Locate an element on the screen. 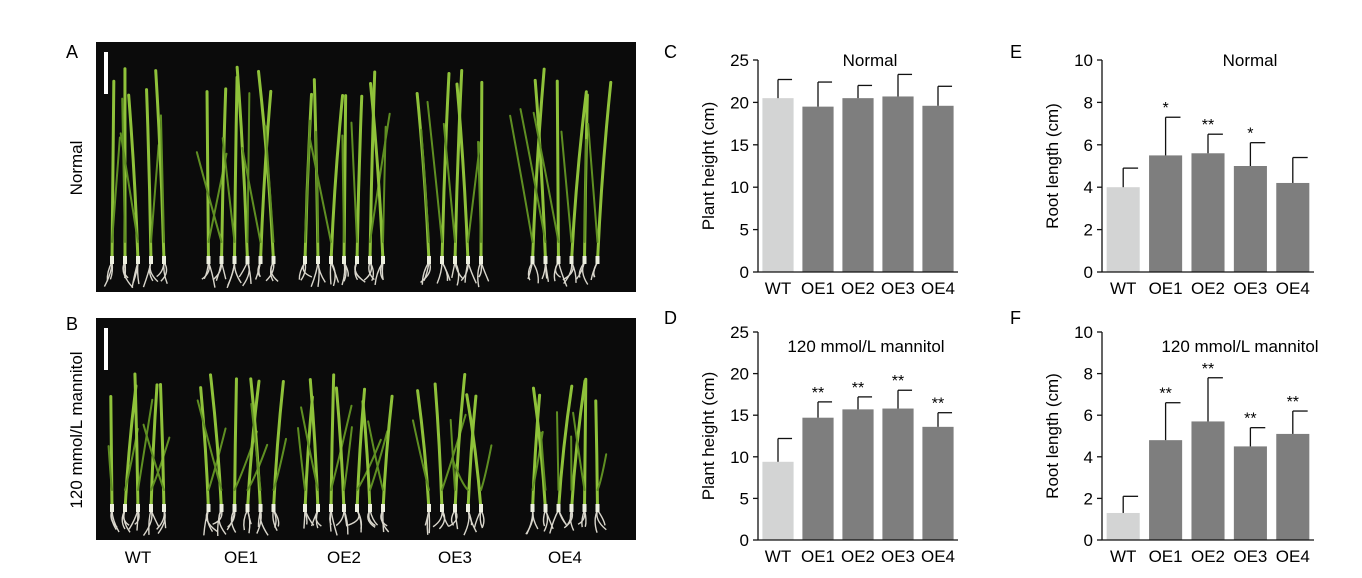 This screenshot has width=1362, height=578. y-axis-label: Root length (cm) is located at coordinates (1052, 436).